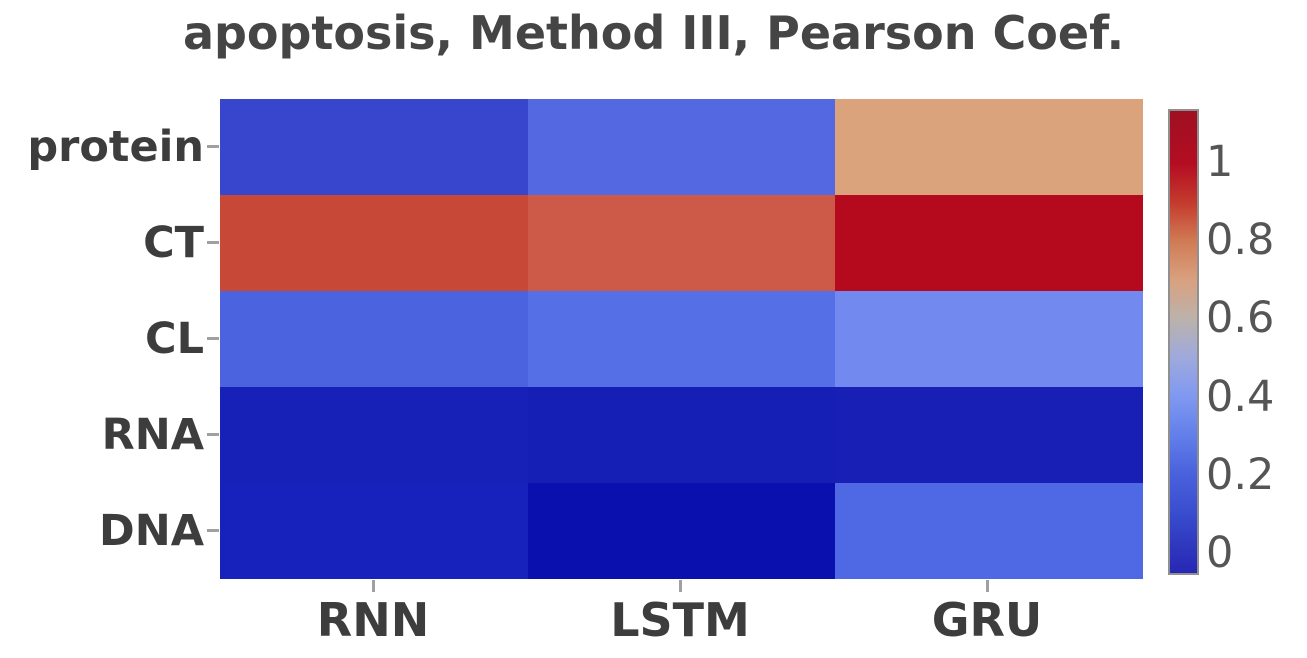 The image size is (1307, 658). Describe the element at coordinates (681, 435) in the screenshot. I see `heatmap-cell-RNA-LSTM` at that location.